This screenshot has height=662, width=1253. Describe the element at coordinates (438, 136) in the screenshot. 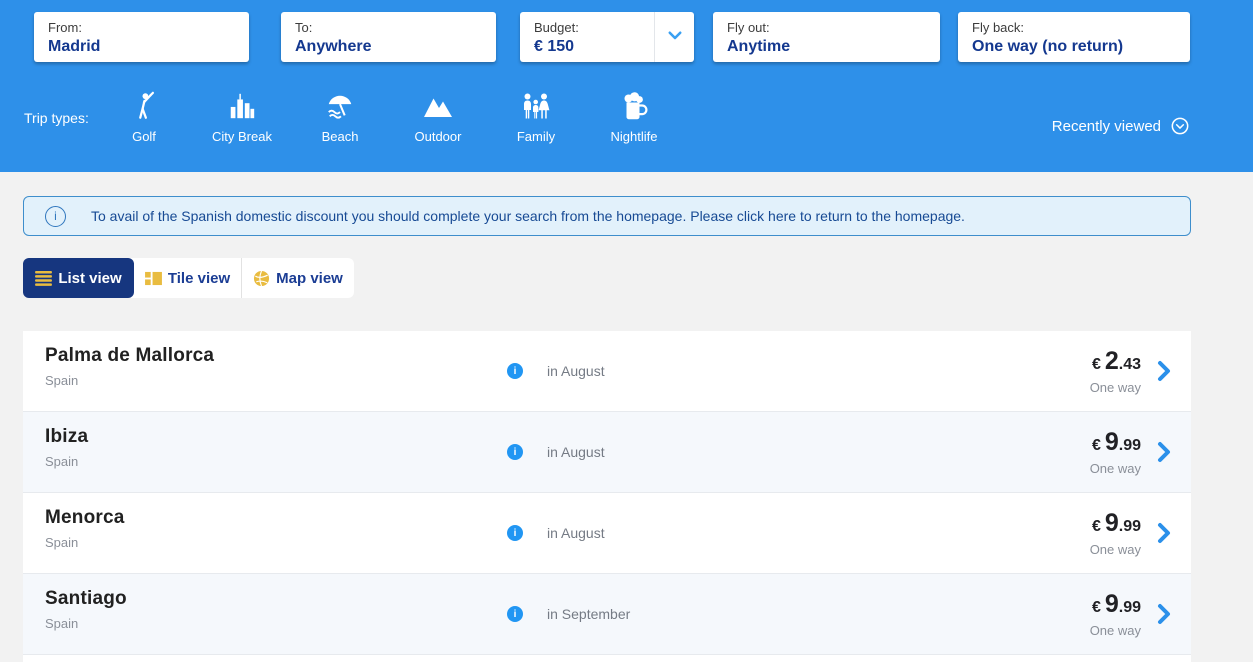

I see `trip-type-label: Outdoor` at that location.